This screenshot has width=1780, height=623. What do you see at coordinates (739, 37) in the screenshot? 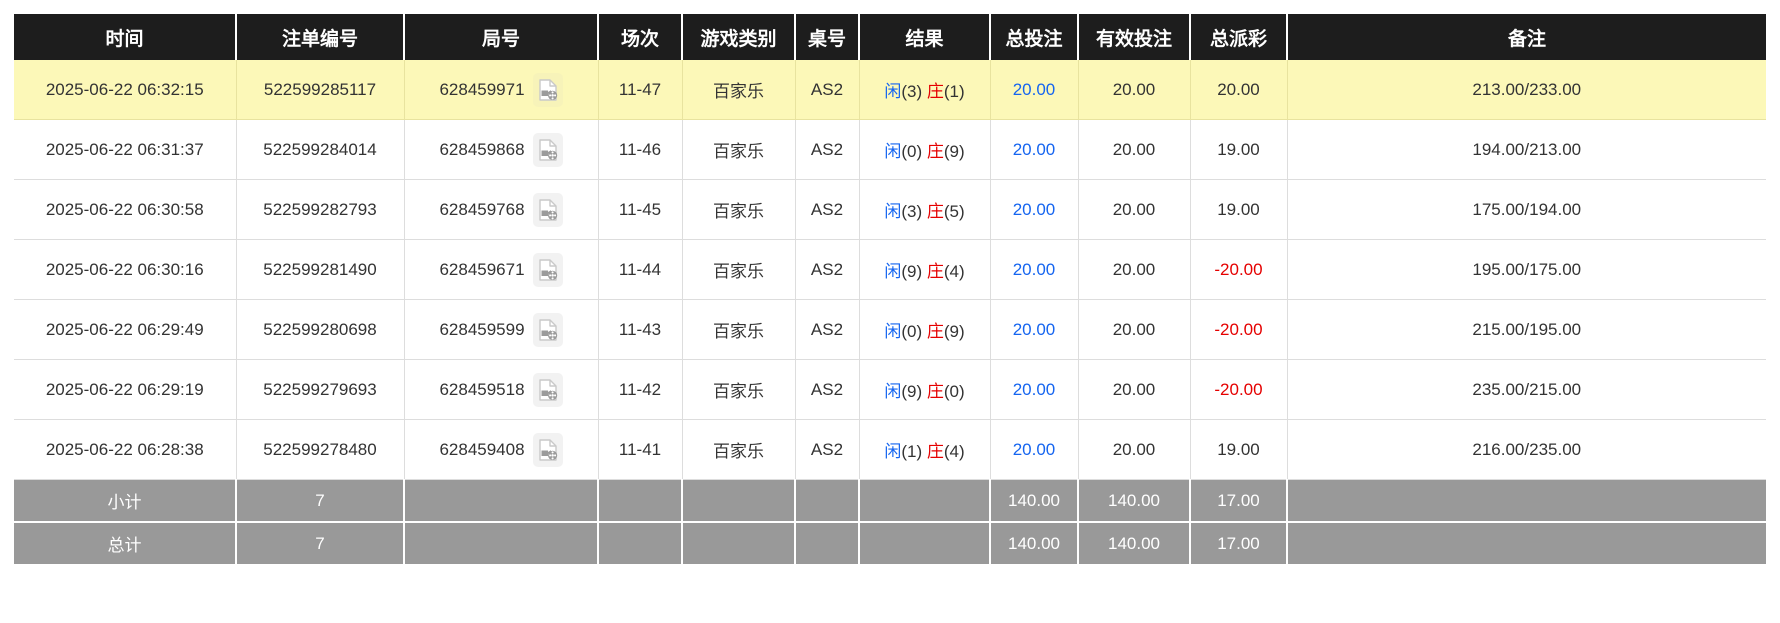
I see `column-header-game-type: 游戏类别` at bounding box center [739, 37].